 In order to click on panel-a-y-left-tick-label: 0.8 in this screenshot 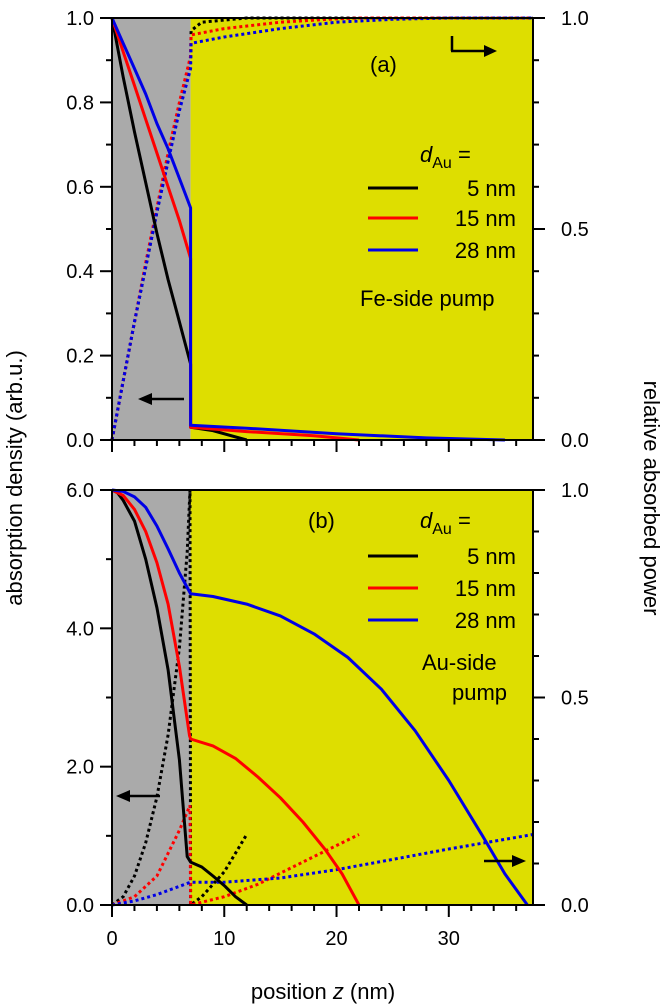, I will do `click(80, 103)`.